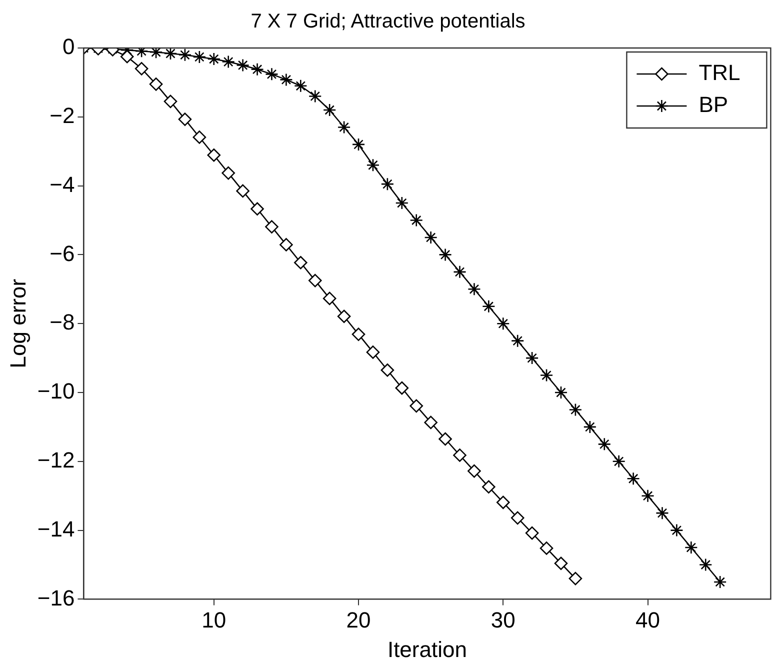 Image resolution: width=778 pixels, height=666 pixels. I want to click on x-tick-label: 40, so click(648, 619).